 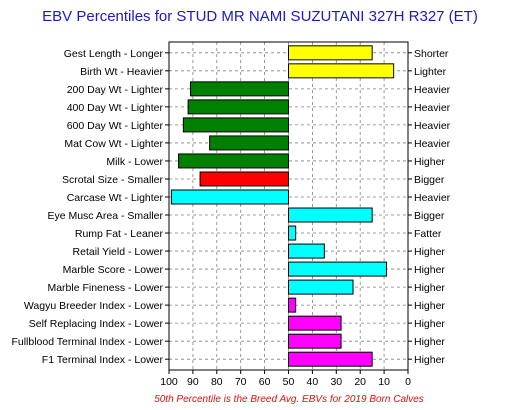 I want to click on bar-fullblood-terminal-index-lower, so click(x=315, y=341).